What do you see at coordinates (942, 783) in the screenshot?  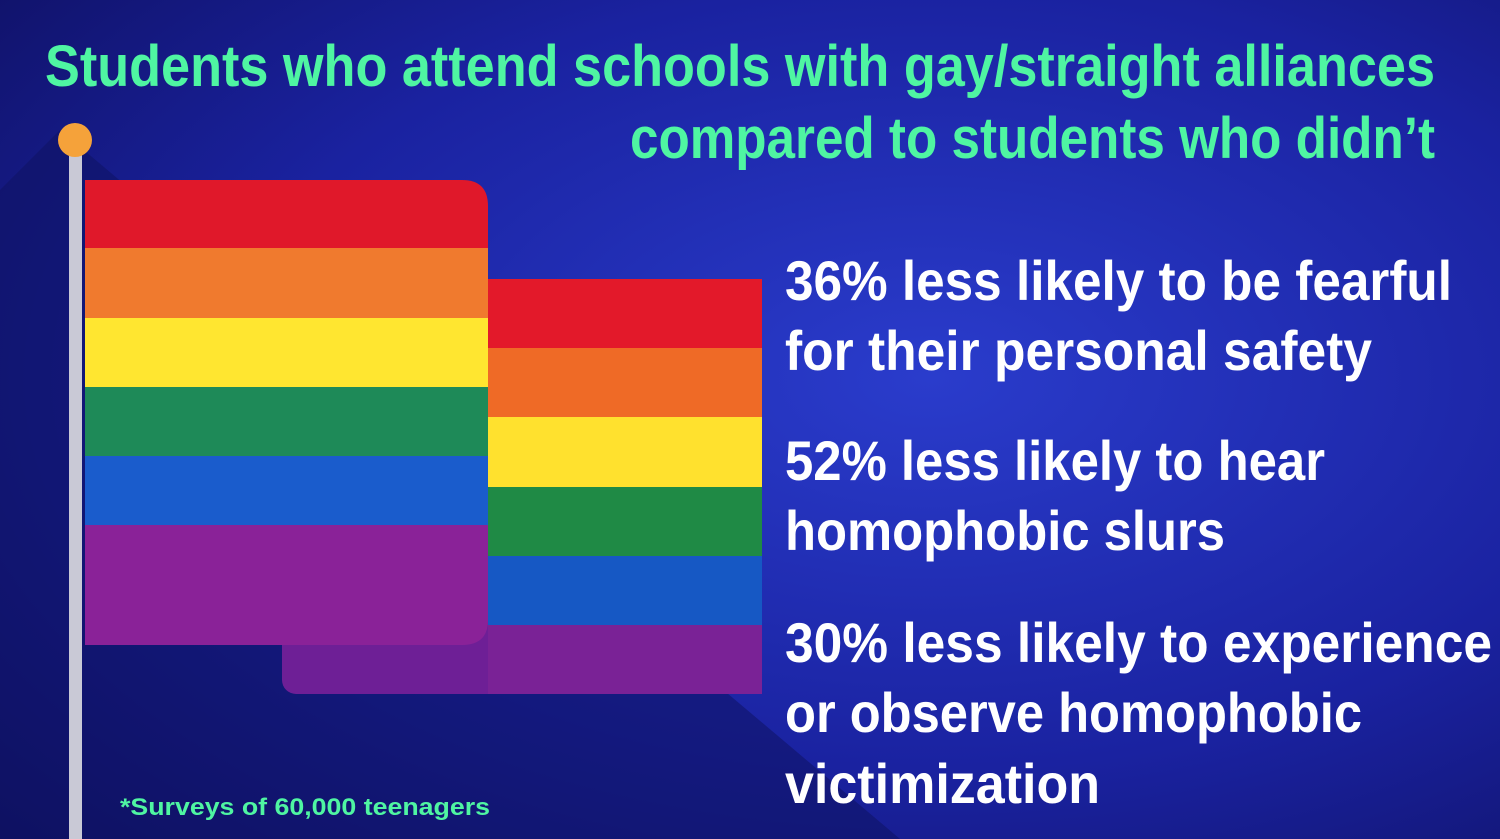 I see `stat-line: victimization` at bounding box center [942, 783].